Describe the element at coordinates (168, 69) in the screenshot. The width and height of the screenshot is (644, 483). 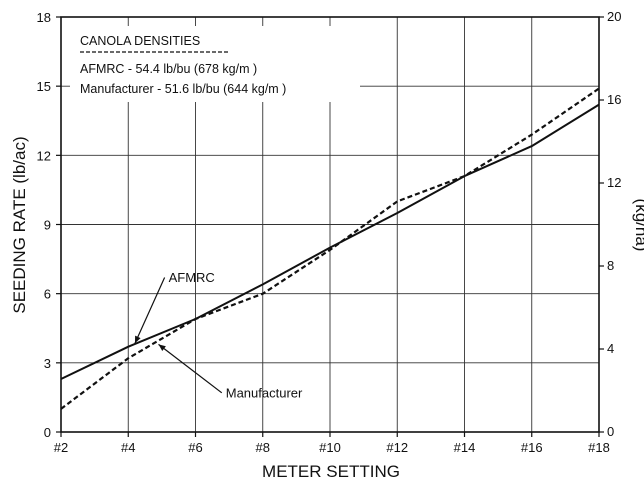
I see `legend-entry-afmrc: AFMRC - 54.4 lb/bu (678 kg/m )` at that location.